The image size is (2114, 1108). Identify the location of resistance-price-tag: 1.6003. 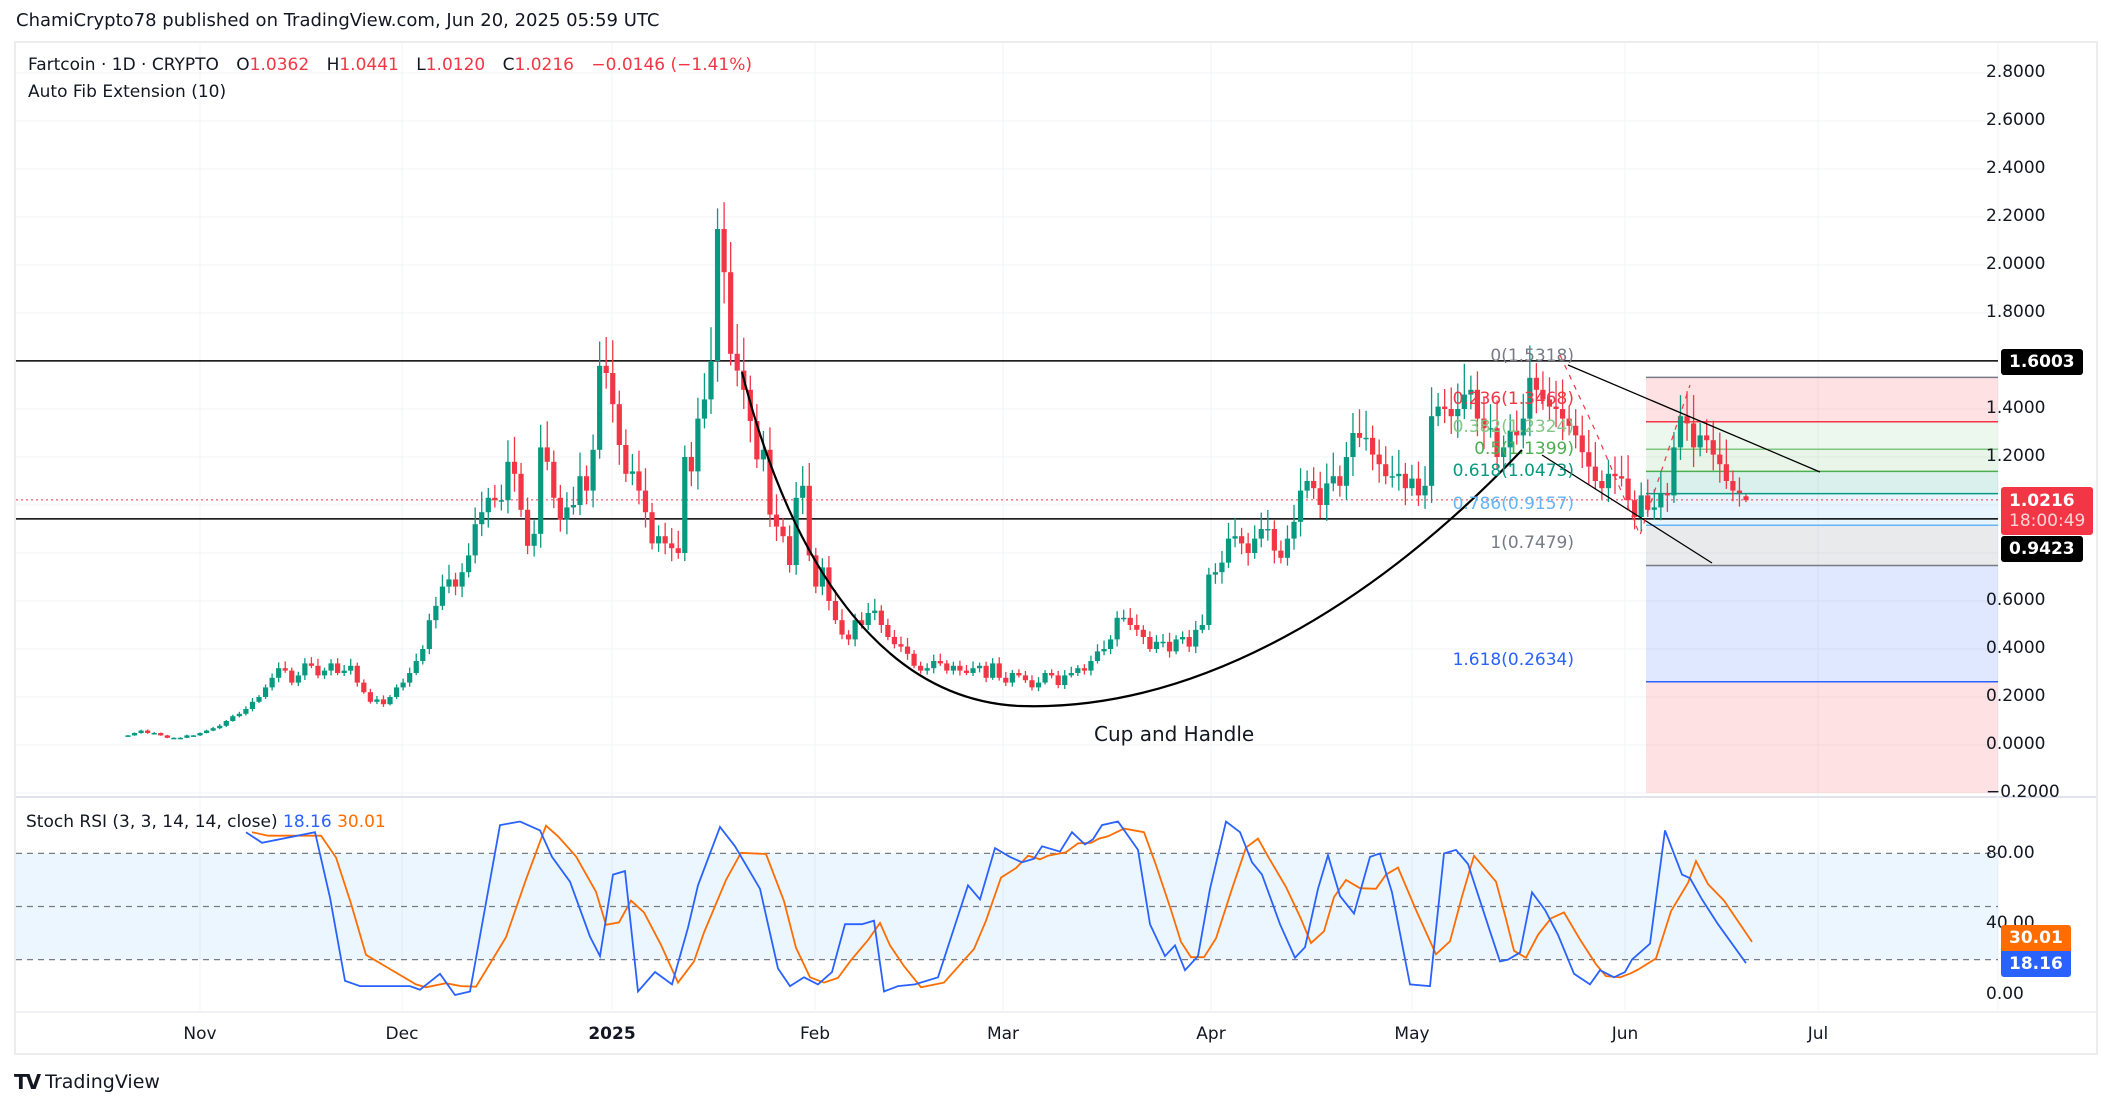
(2042, 362).